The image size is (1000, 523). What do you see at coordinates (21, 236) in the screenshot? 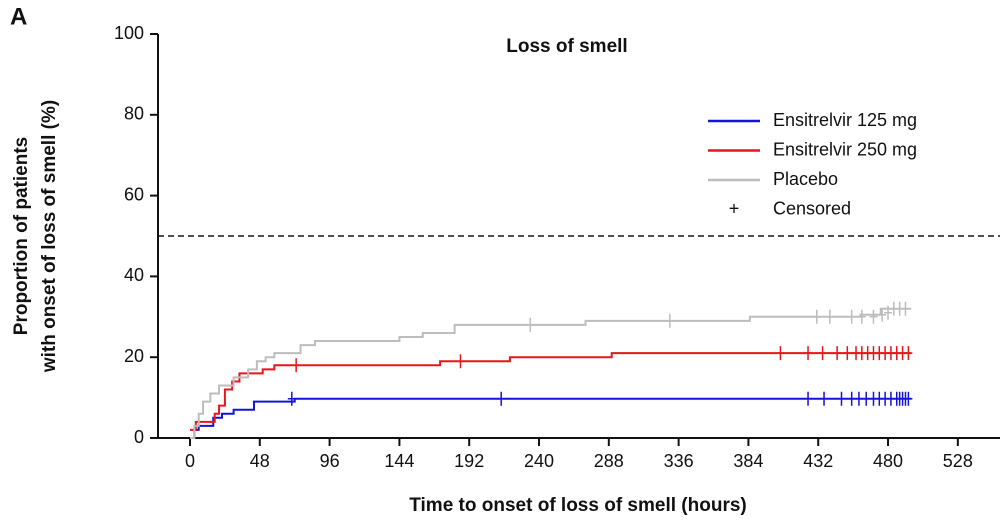
I see `y-axis-label: Proportion of patients` at bounding box center [21, 236].